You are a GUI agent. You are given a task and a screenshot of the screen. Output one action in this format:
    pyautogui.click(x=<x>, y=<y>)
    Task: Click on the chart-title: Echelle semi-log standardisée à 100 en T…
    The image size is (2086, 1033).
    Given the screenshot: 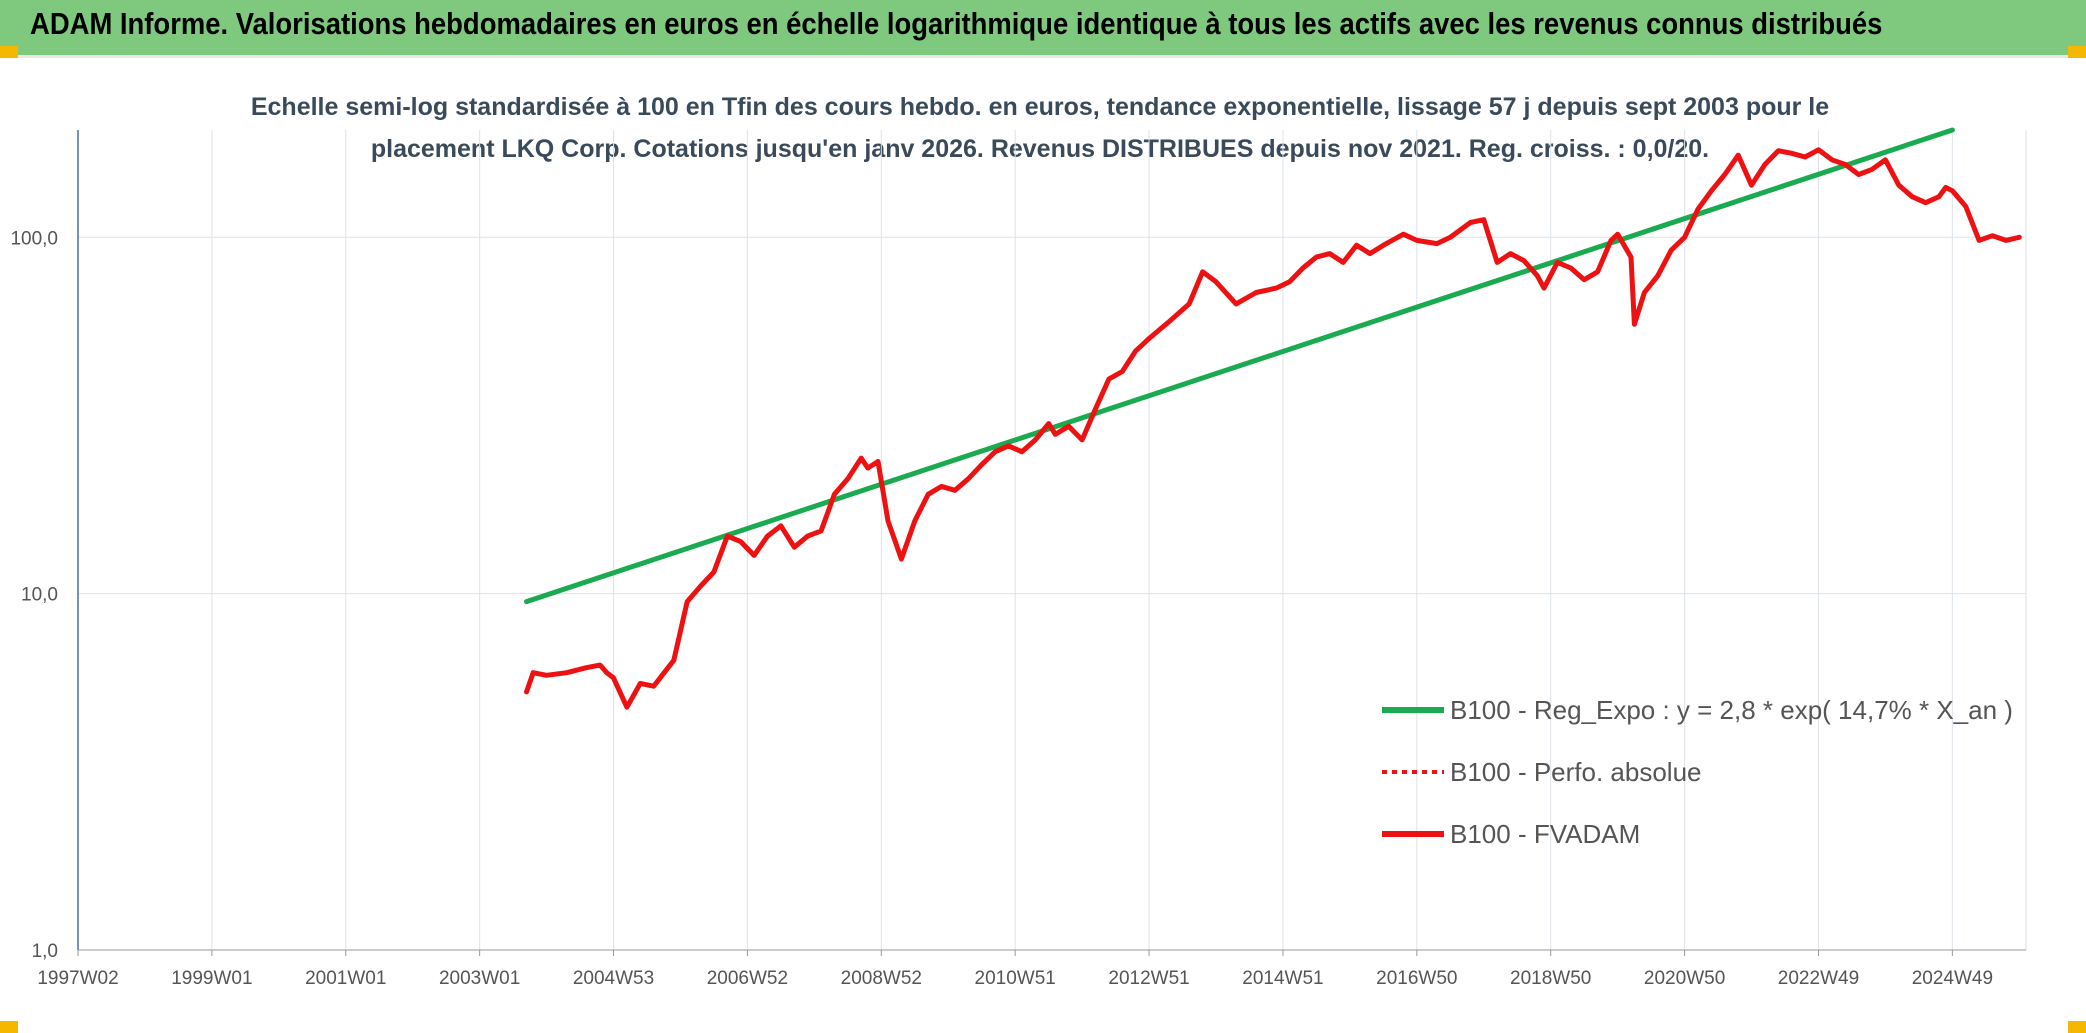 What is the action you would take?
    pyautogui.click(x=1040, y=128)
    